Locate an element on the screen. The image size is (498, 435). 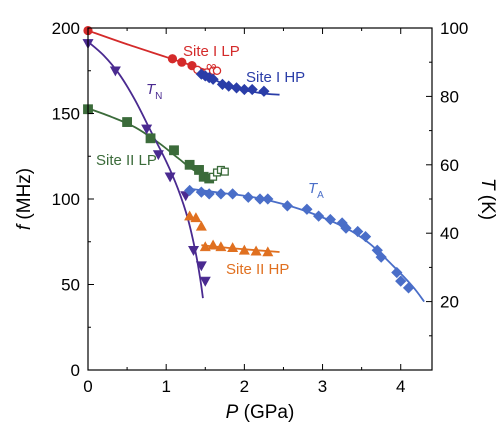
x-tick-label: 2 is located at coordinates (244, 386).